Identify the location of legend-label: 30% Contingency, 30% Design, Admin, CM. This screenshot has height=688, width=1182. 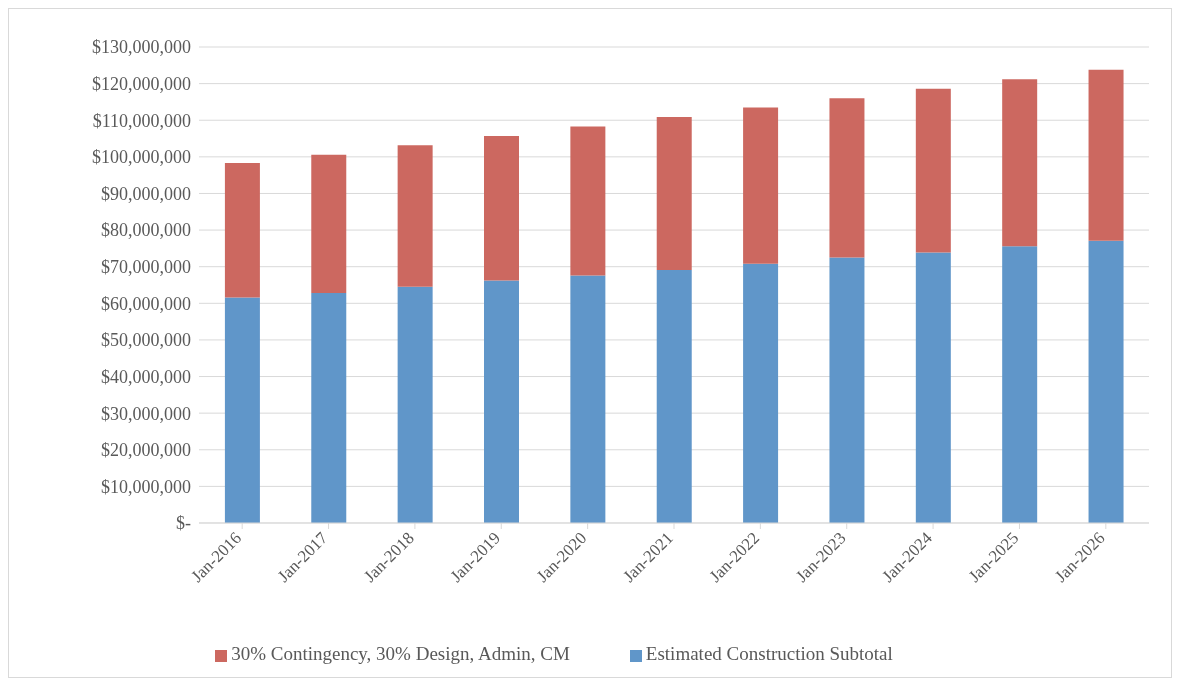
(400, 653).